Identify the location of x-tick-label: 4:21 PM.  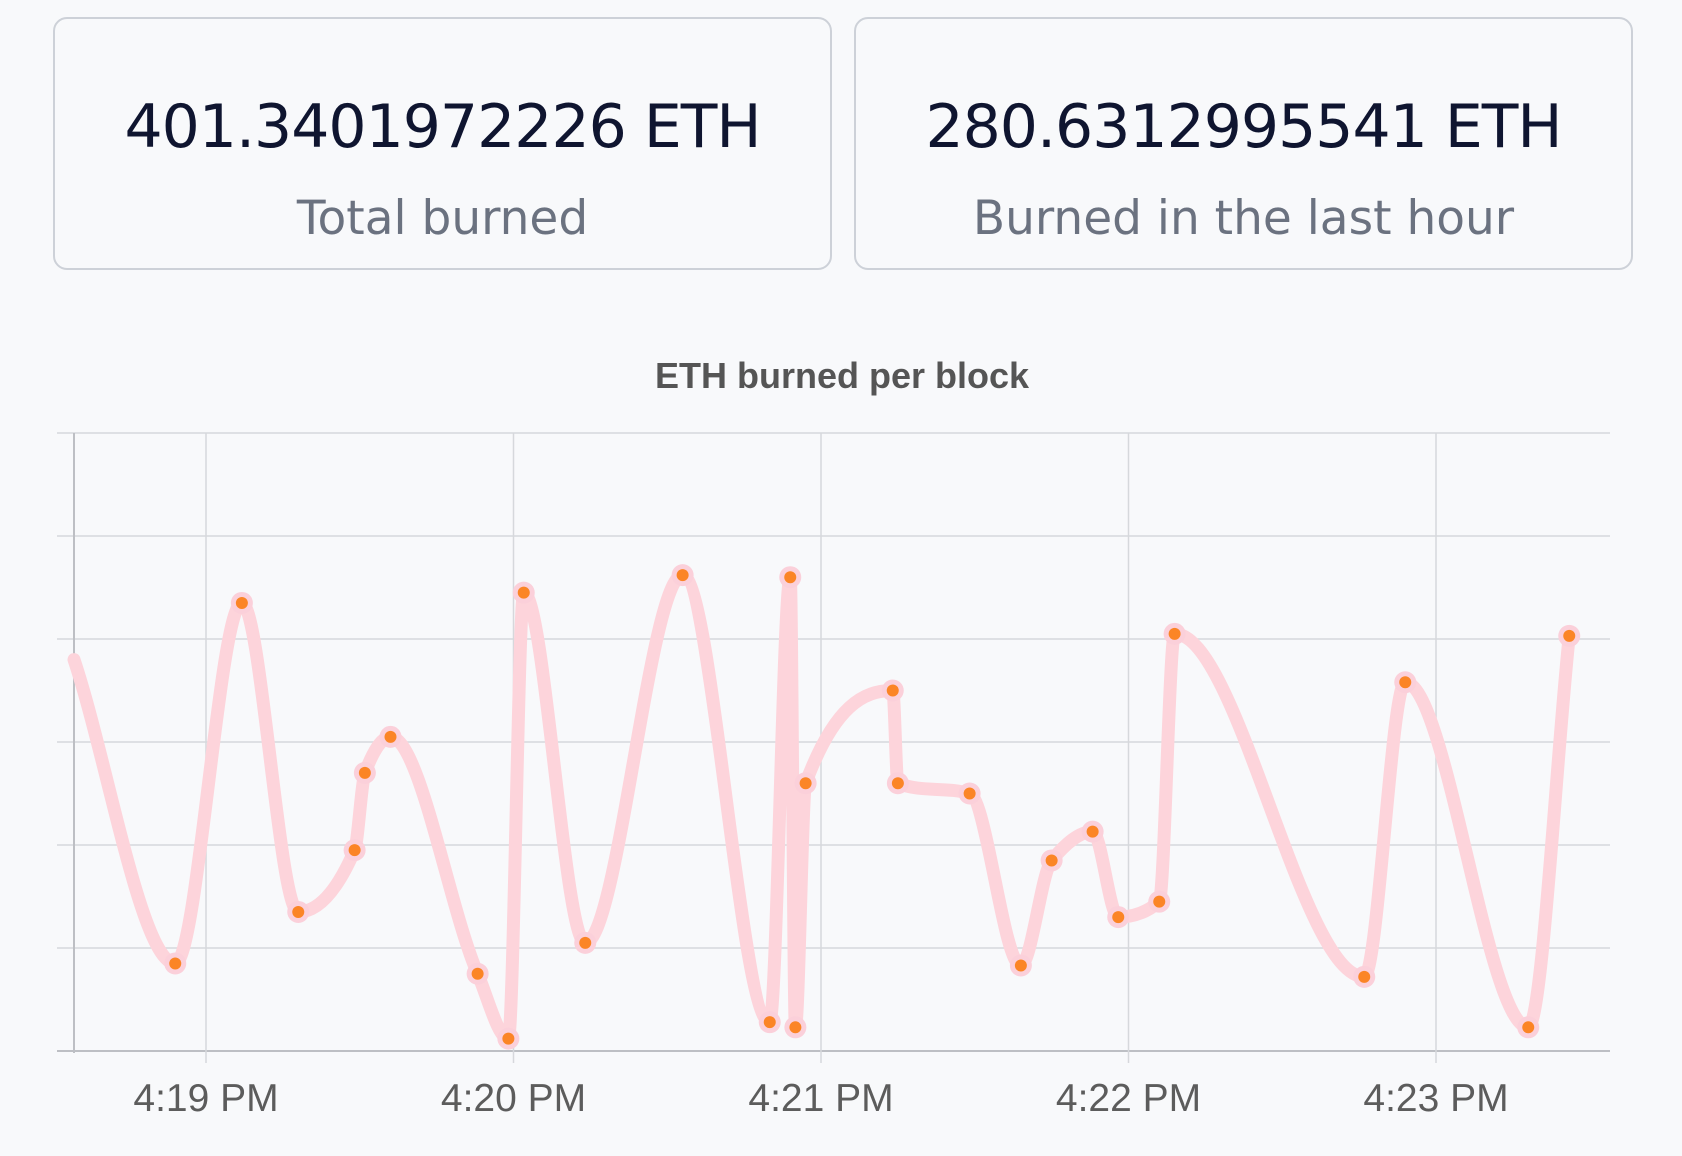
(820, 1098).